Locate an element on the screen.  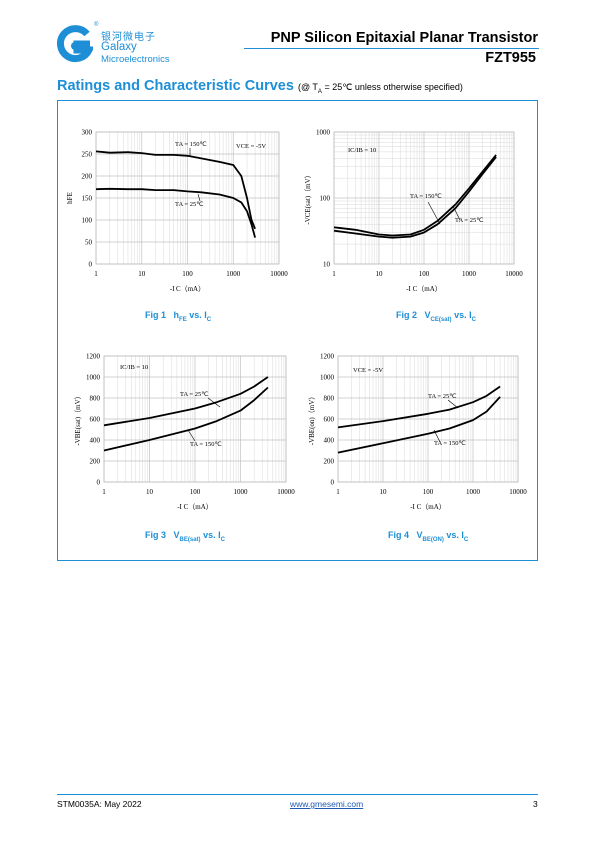
caption-fig3: Fig 3 VBE(sat) vs. IC is located at coordinates (185, 536).